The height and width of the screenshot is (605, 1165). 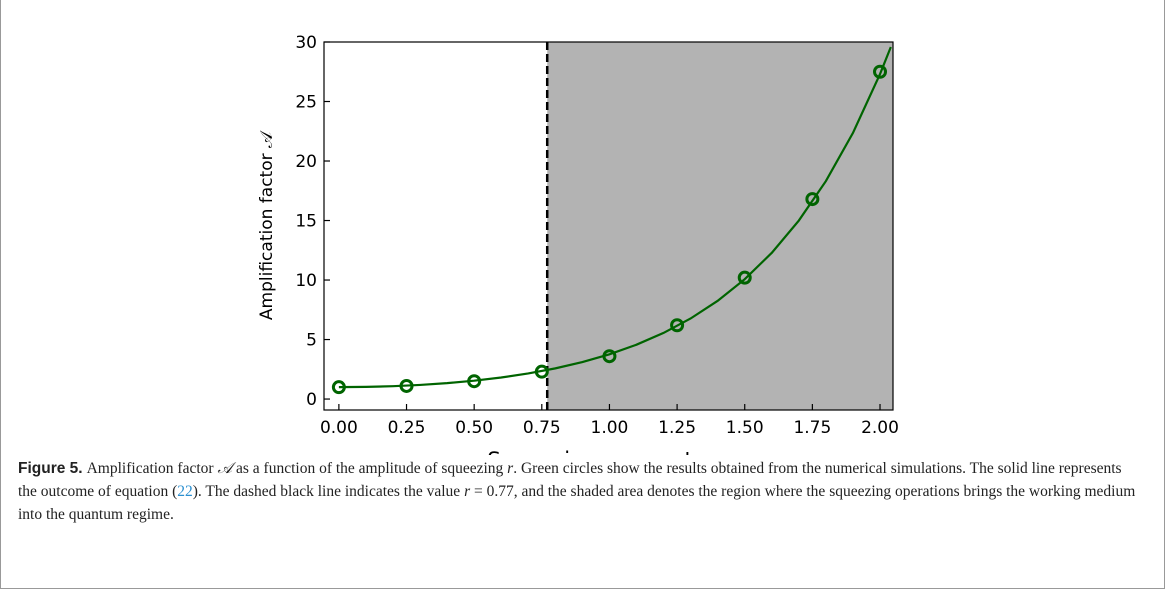 I want to click on x-tick-label: 0.00, so click(x=339, y=428).